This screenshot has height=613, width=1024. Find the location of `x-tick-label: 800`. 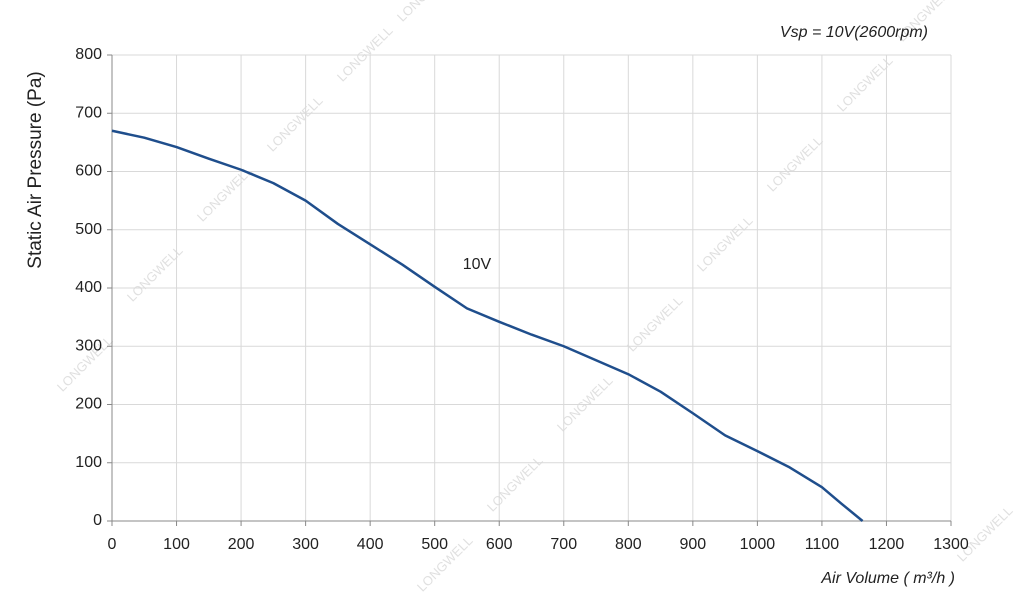

x-tick-label: 800 is located at coordinates (628, 544).